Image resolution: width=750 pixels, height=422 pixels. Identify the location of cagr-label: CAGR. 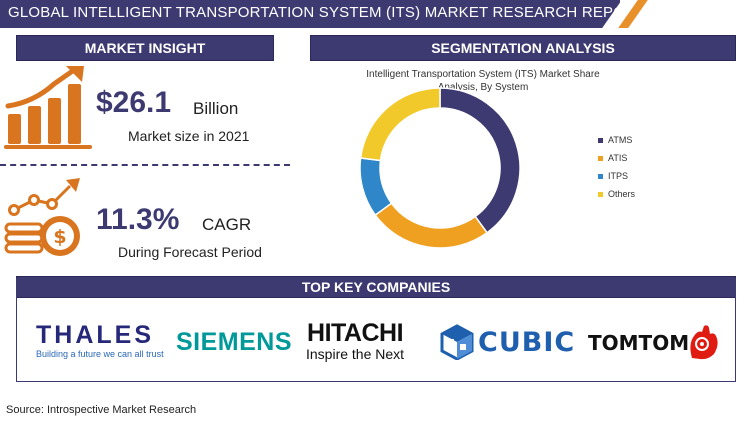
(227, 224).